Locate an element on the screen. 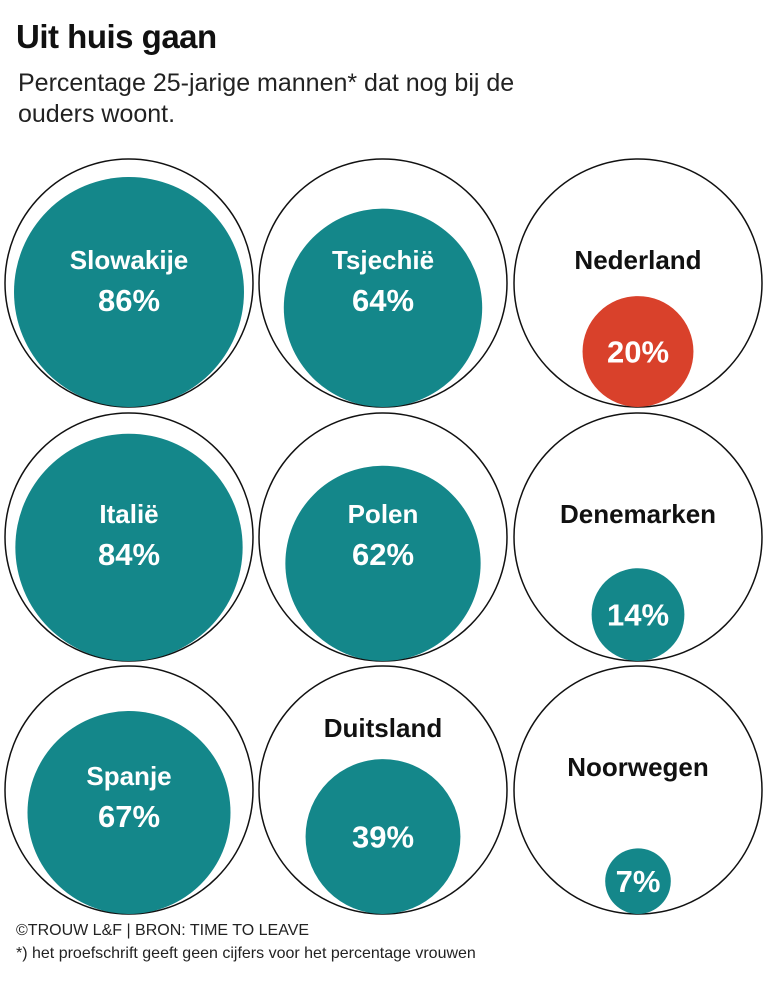 This screenshot has width=763, height=993. country-label: Duitsland is located at coordinates (383, 728).